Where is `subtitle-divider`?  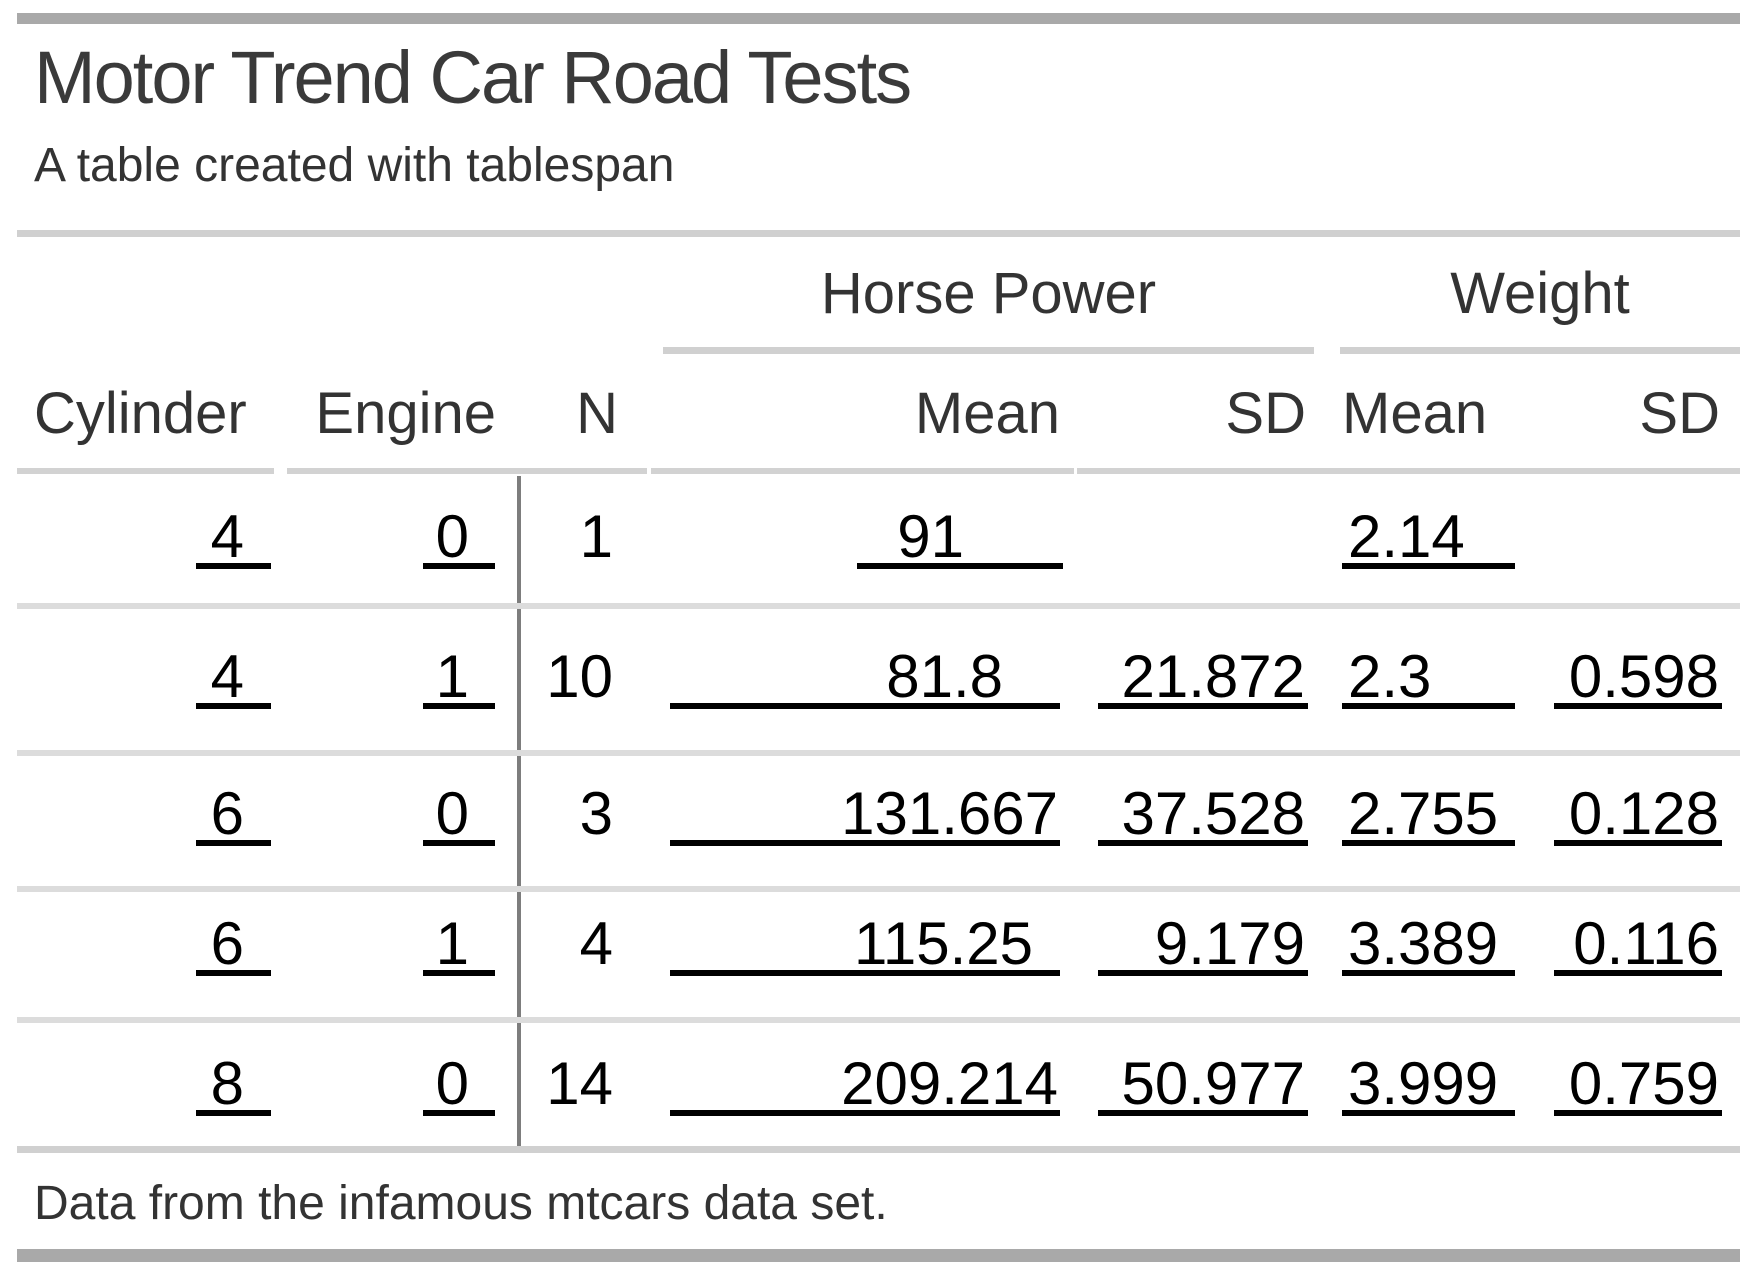
subtitle-divider is located at coordinates (878, 233).